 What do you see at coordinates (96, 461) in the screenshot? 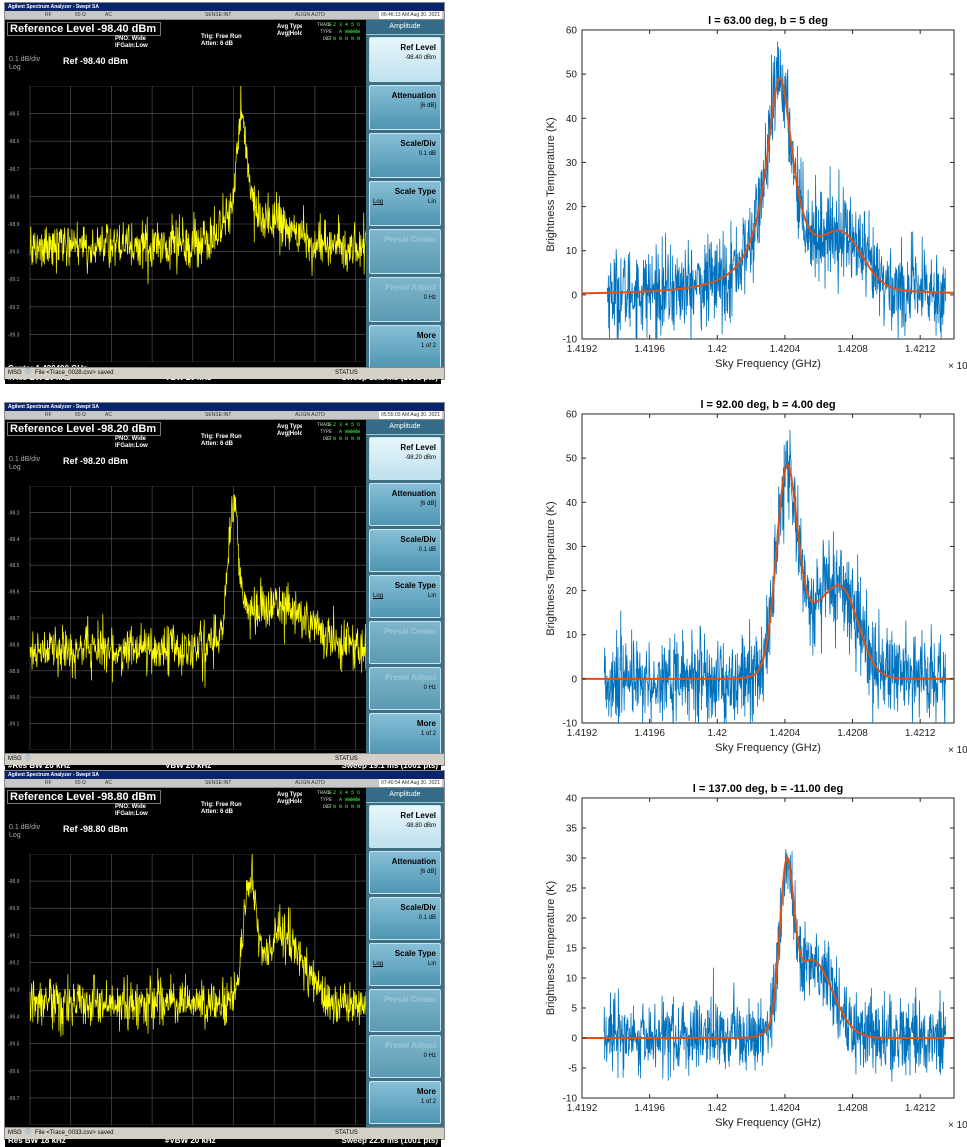
I see `reference-line-label: Ref -98.20 dBm` at bounding box center [96, 461].